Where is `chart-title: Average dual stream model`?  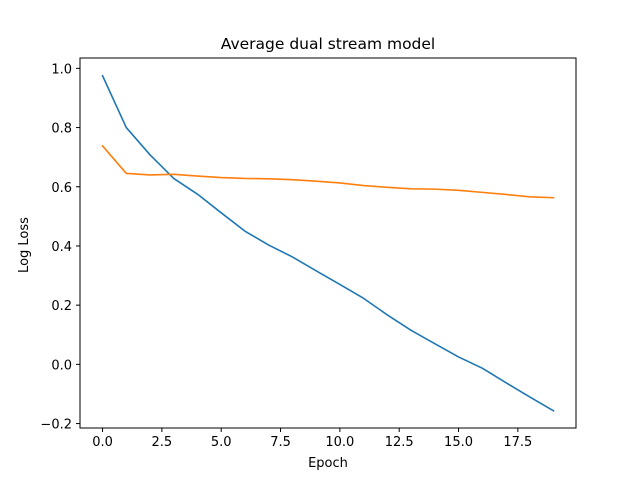
chart-title: Average dual stream model is located at coordinates (328, 44).